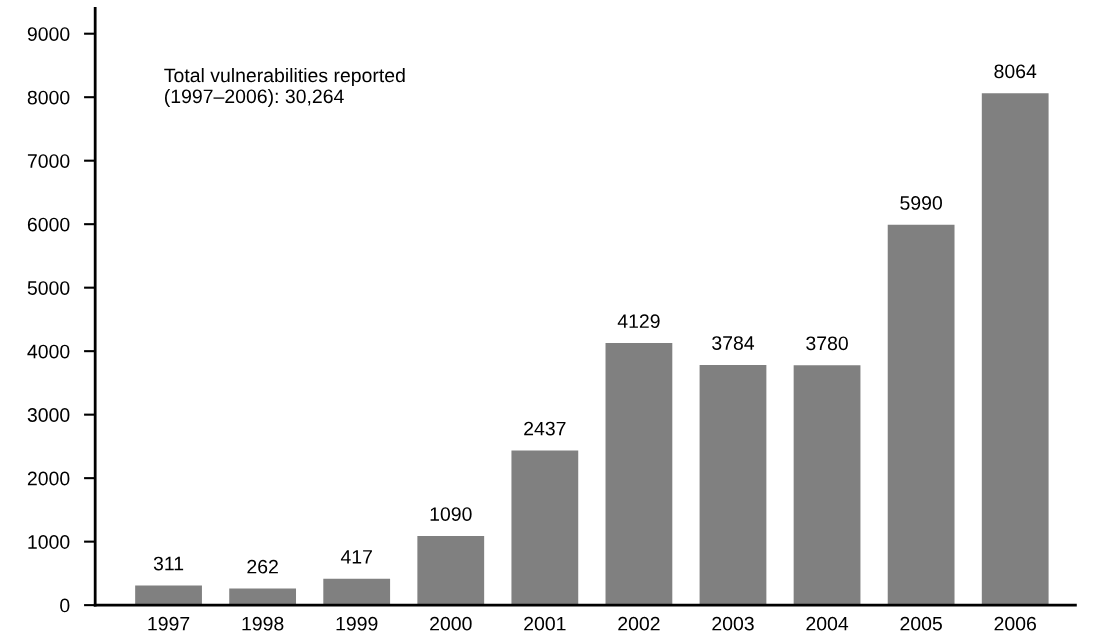  What do you see at coordinates (284, 87) in the screenshot?
I see `annotation: Total vulnerabilities reported (1997–2006): 30,264` at bounding box center [284, 87].